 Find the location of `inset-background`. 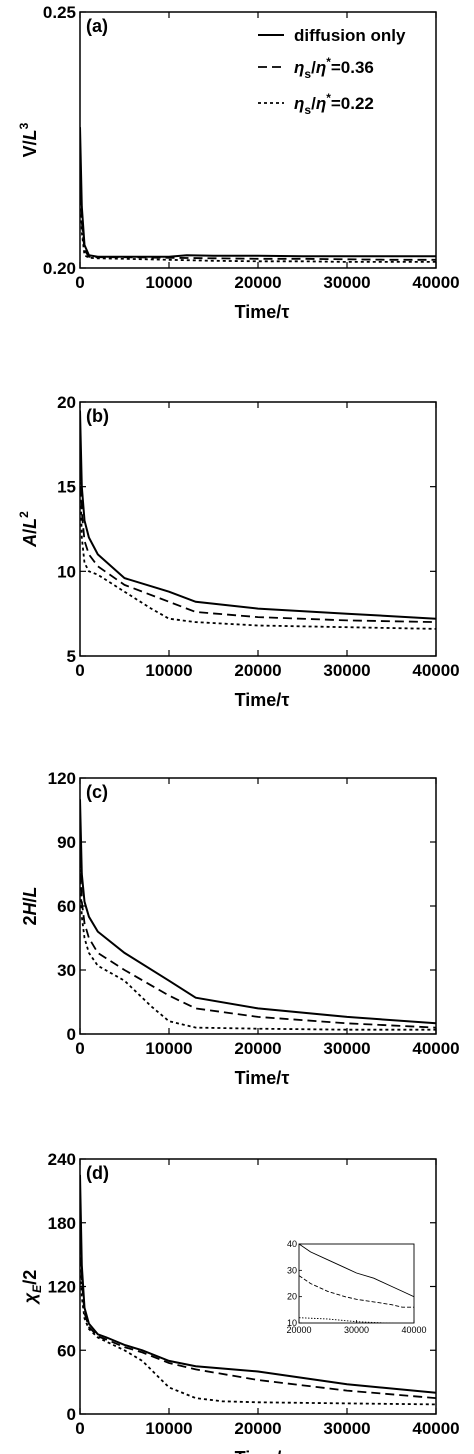

inset-background is located at coordinates (356, 1283).